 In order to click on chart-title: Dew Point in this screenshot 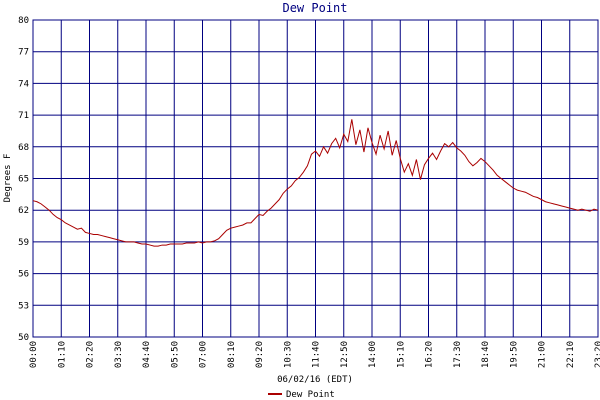, I will do `click(314, 8)`.